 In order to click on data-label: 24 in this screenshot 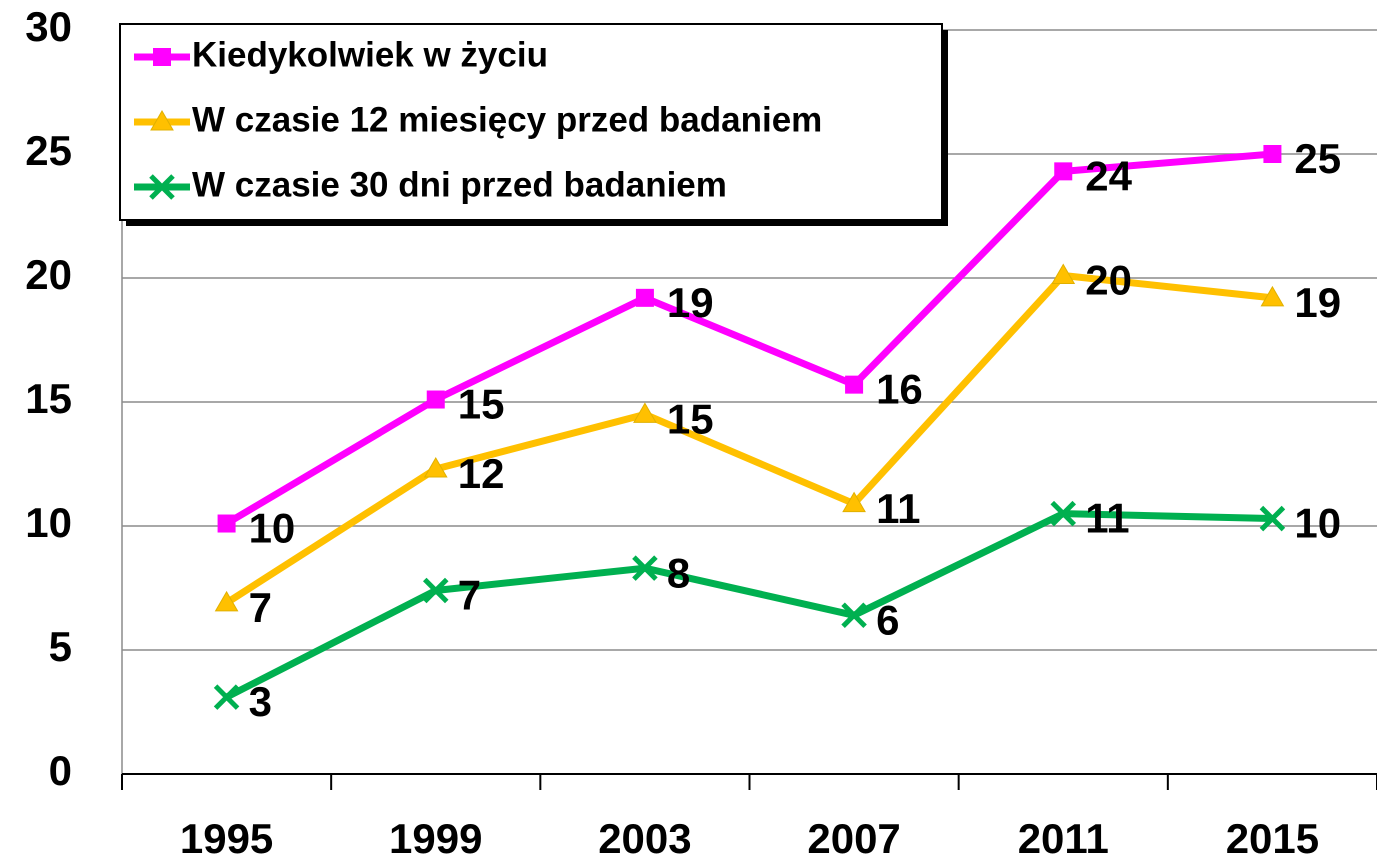, I will do `click(1108, 175)`.